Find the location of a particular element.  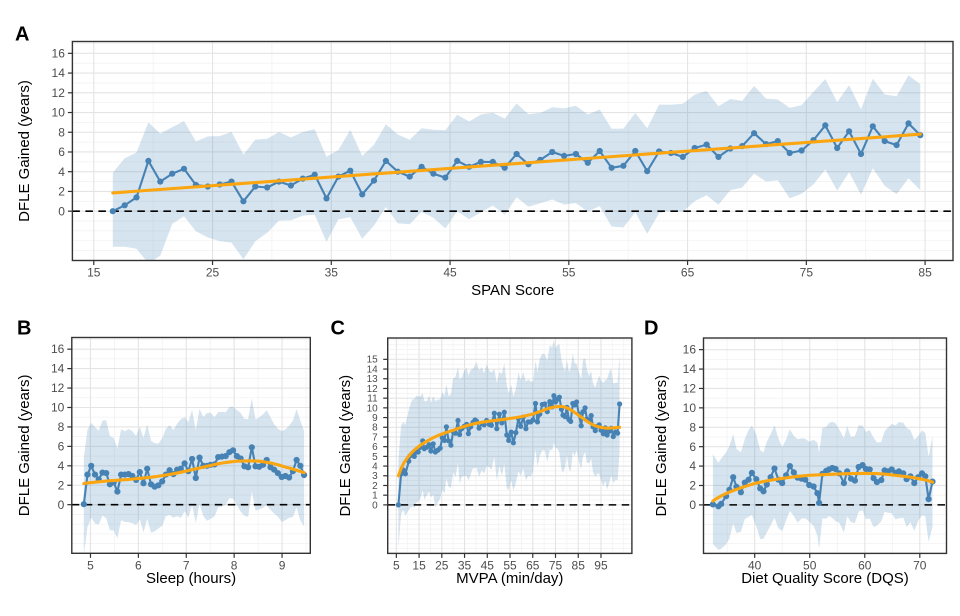

y-tick-label: 15 is located at coordinates (373, 360).